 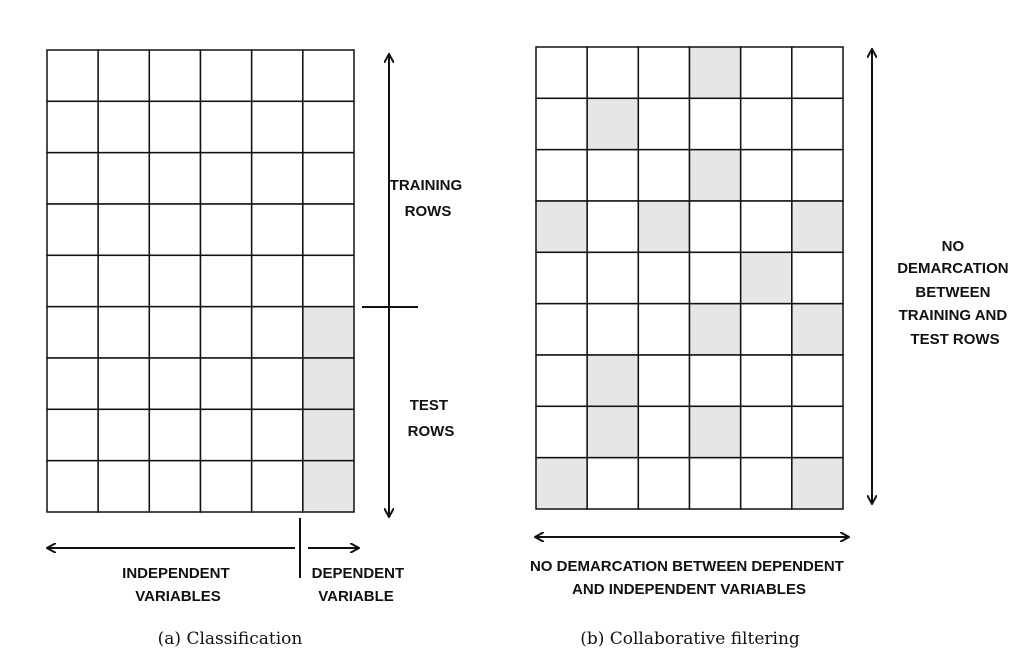 What do you see at coordinates (428, 198) in the screenshot?
I see `training-rows-label: TRAINING ROWS` at bounding box center [428, 198].